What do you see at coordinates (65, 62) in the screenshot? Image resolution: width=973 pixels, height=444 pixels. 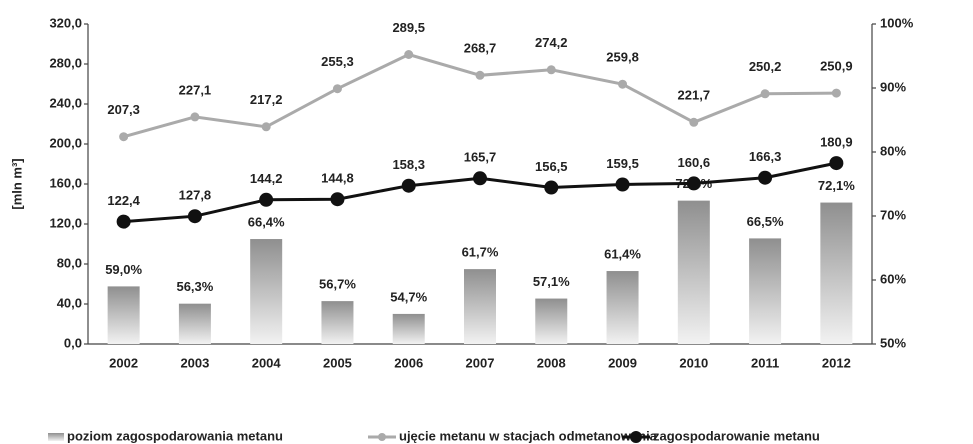 I see `y-tick-label: 280,0` at bounding box center [65, 62].